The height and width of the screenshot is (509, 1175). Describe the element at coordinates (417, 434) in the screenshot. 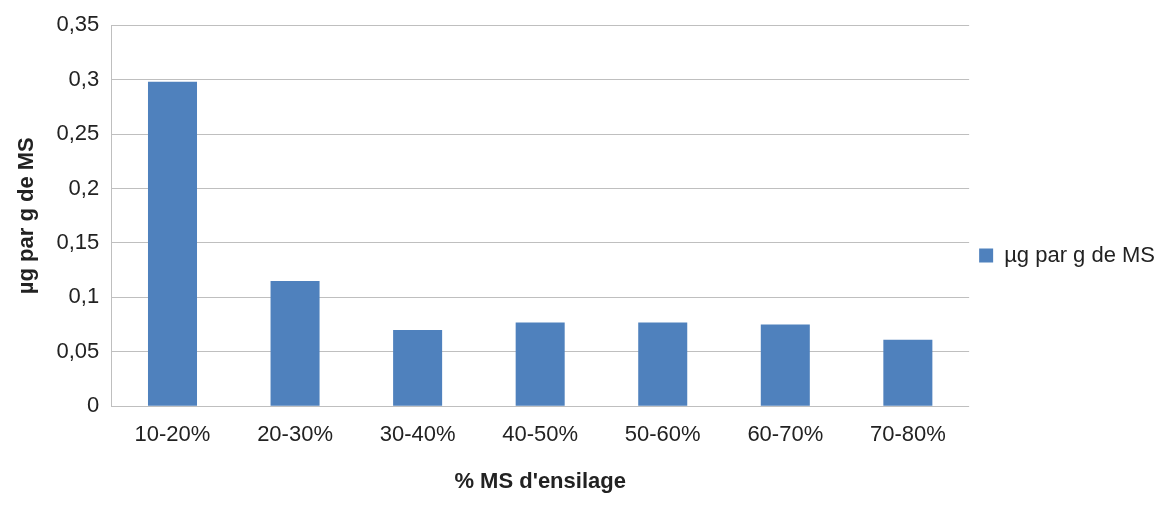

I see `x-tick-label: 30-40%` at that location.